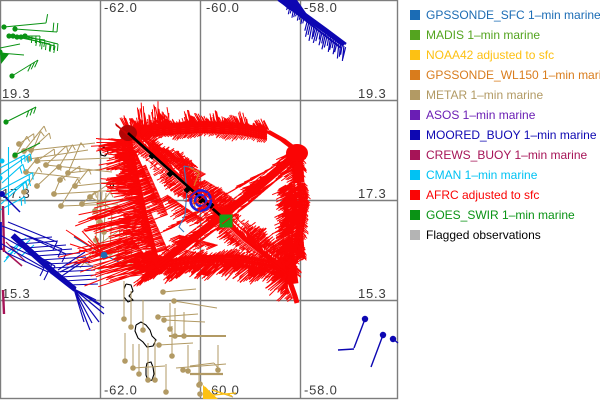  Describe the element at coordinates (481, 115) in the screenshot. I see `svg-text: ASOS 1–min marine` at that location.